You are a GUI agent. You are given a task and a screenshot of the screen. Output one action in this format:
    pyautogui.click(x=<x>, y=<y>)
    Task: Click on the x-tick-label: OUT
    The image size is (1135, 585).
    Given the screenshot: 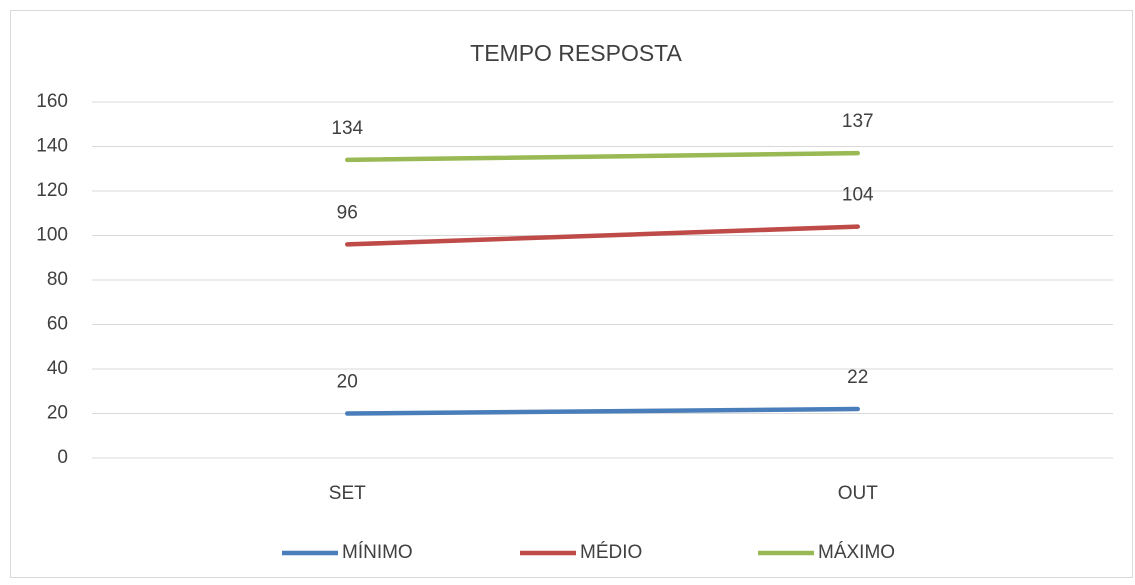 What is the action you would take?
    pyautogui.click(x=858, y=493)
    